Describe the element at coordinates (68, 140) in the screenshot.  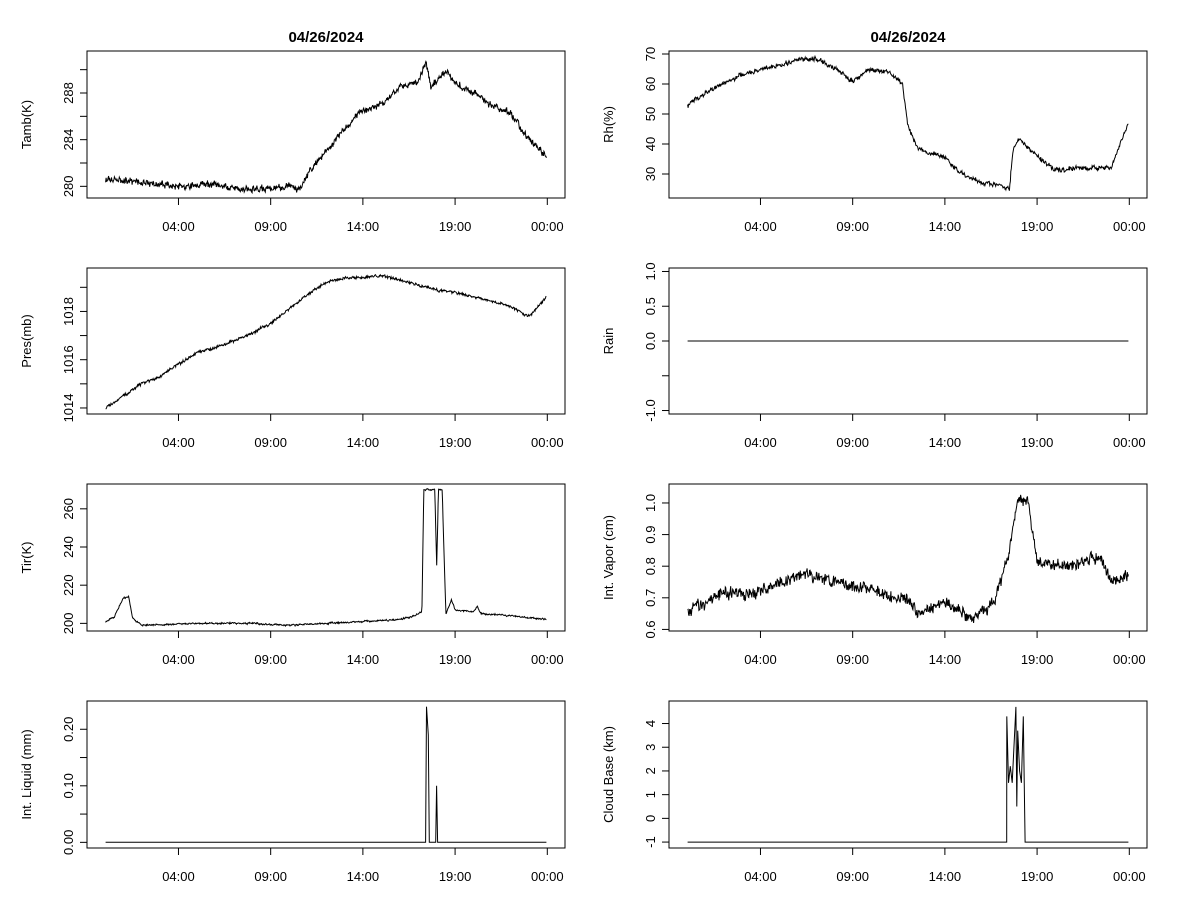
I see `y-tick-label: 284` at that location.